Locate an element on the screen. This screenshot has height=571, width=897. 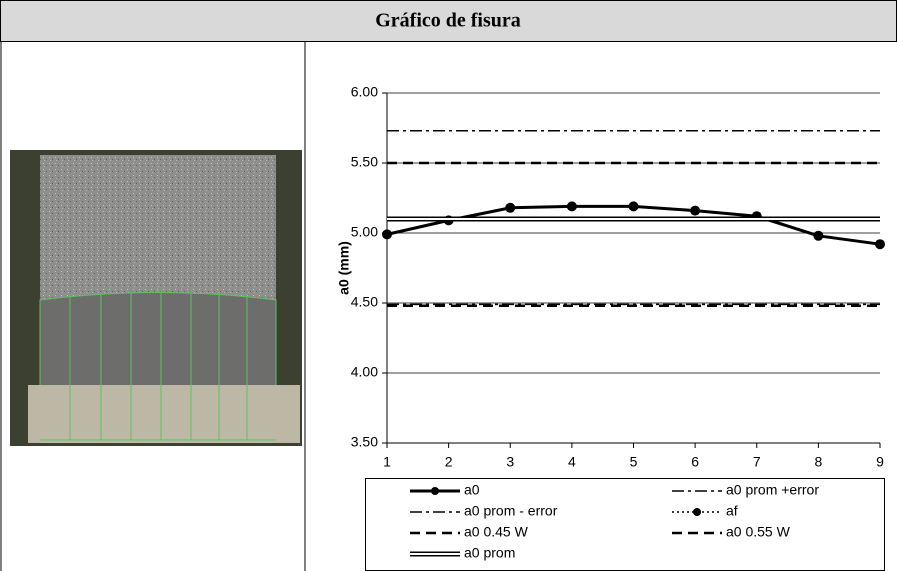
legend-label: af is located at coordinates (732, 511).